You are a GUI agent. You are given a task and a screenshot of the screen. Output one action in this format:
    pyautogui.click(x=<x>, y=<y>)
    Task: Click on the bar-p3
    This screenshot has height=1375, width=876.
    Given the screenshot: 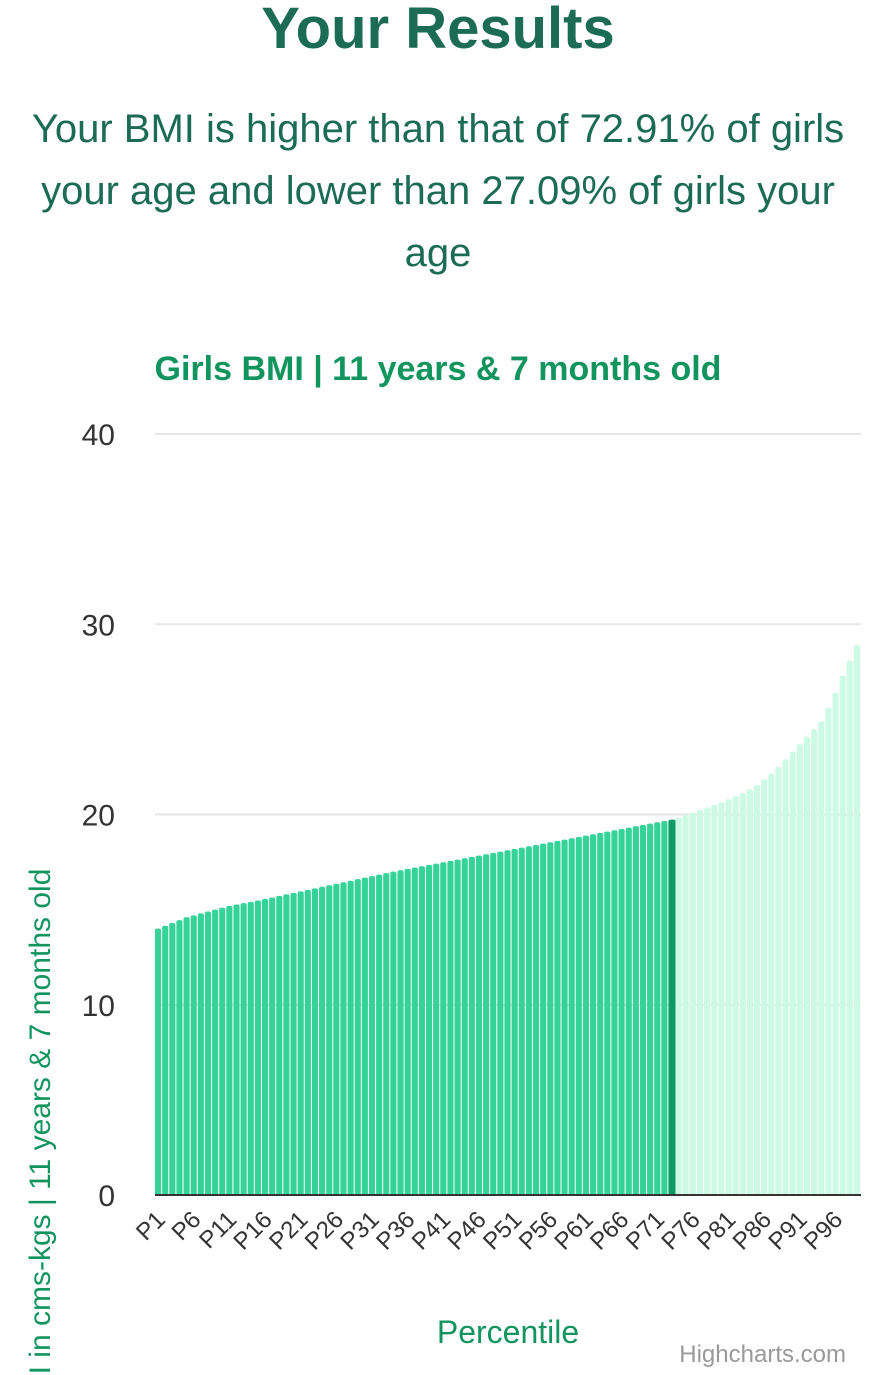 What is the action you would take?
    pyautogui.click(x=172, y=1058)
    